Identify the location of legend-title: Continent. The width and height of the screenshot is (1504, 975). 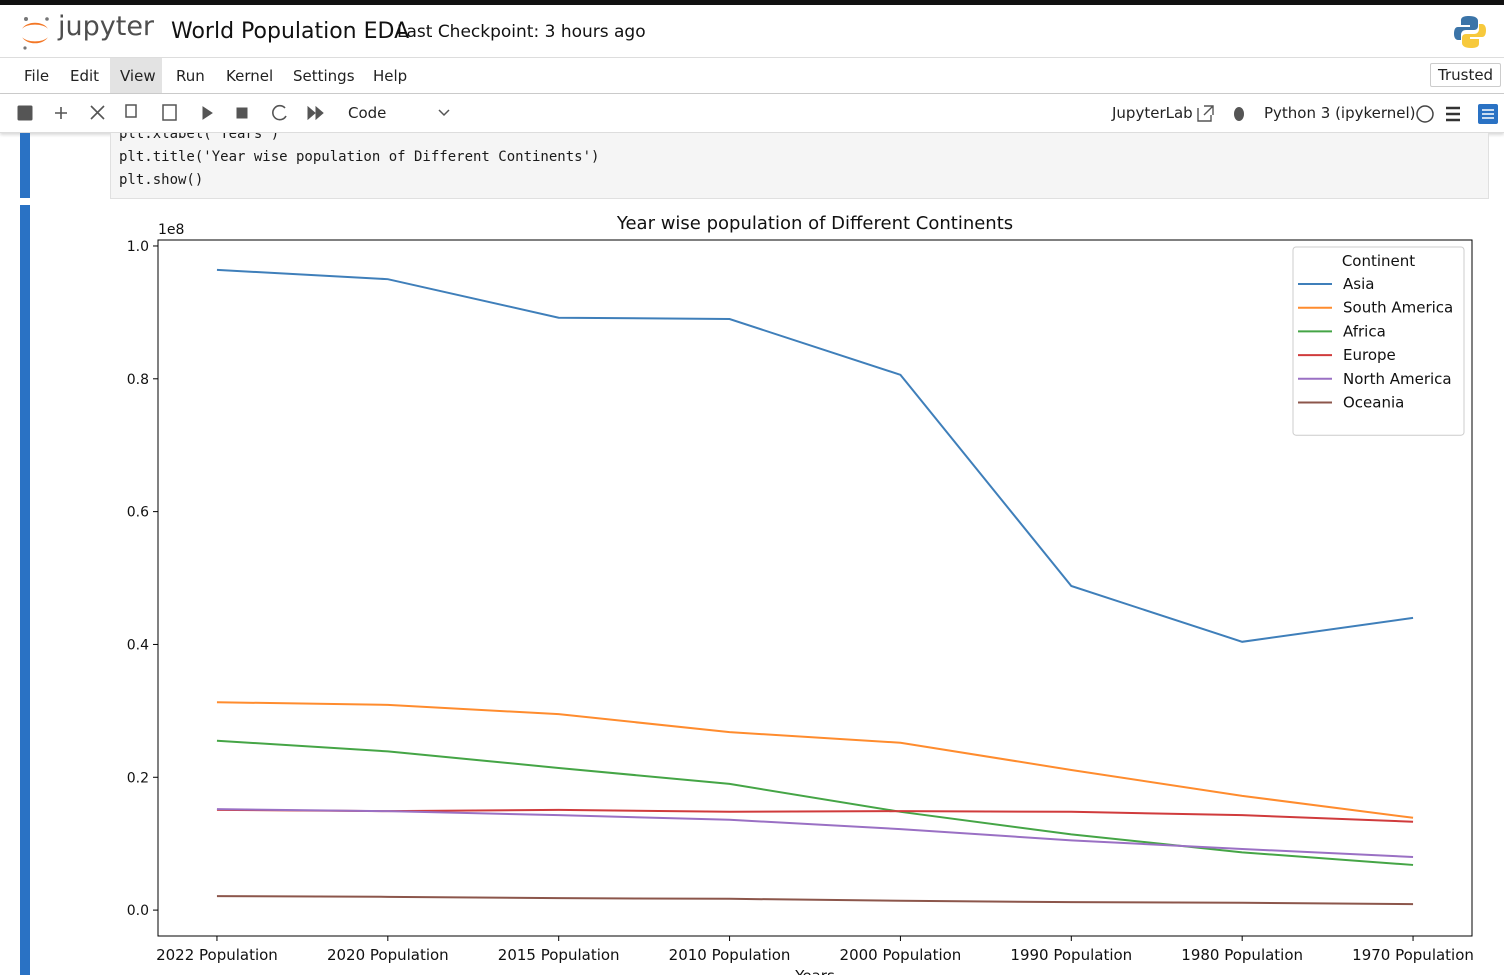
(1378, 261).